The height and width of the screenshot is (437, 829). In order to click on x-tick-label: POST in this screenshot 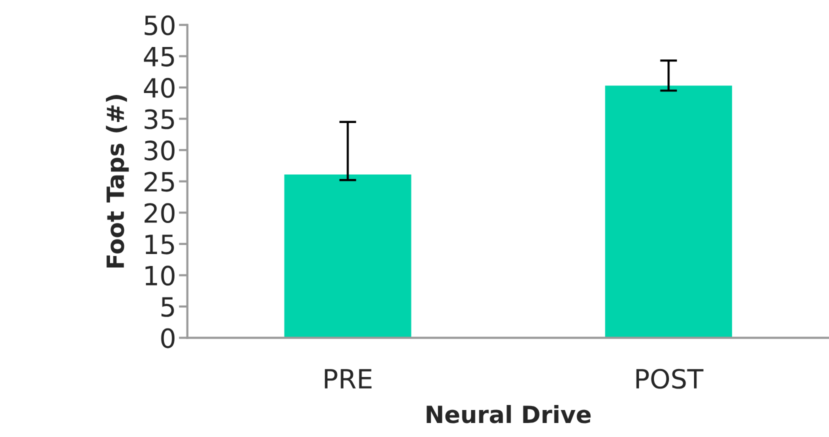, I will do `click(670, 378)`.